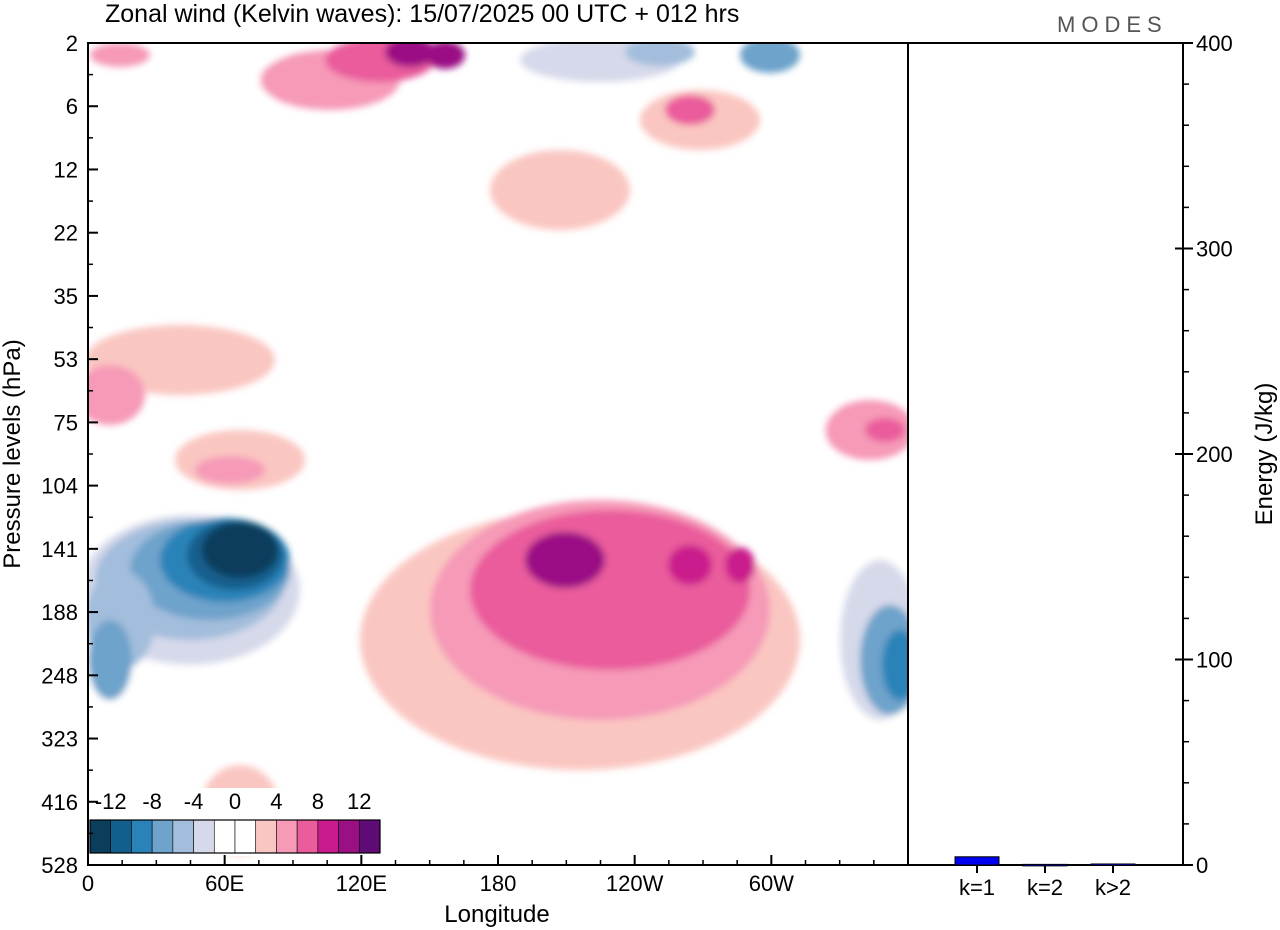 This screenshot has height=930, width=1280. Describe the element at coordinates (1214, 454) in the screenshot. I see `energy-tick-label: 200` at that location.